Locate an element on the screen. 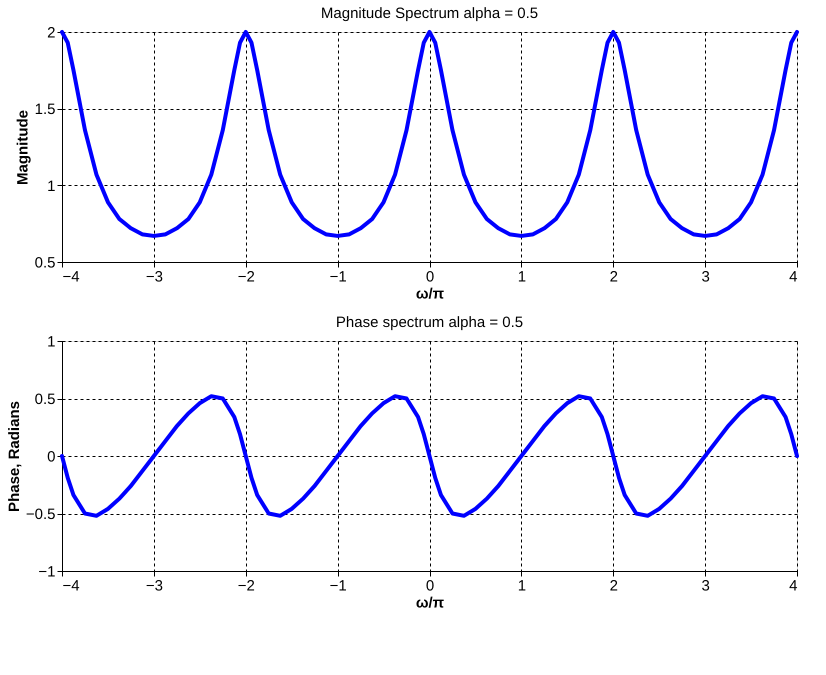 The height and width of the screenshot is (675, 826). chart-title: Magnitude Spectrum alpha = 0.5 is located at coordinates (429, 13).